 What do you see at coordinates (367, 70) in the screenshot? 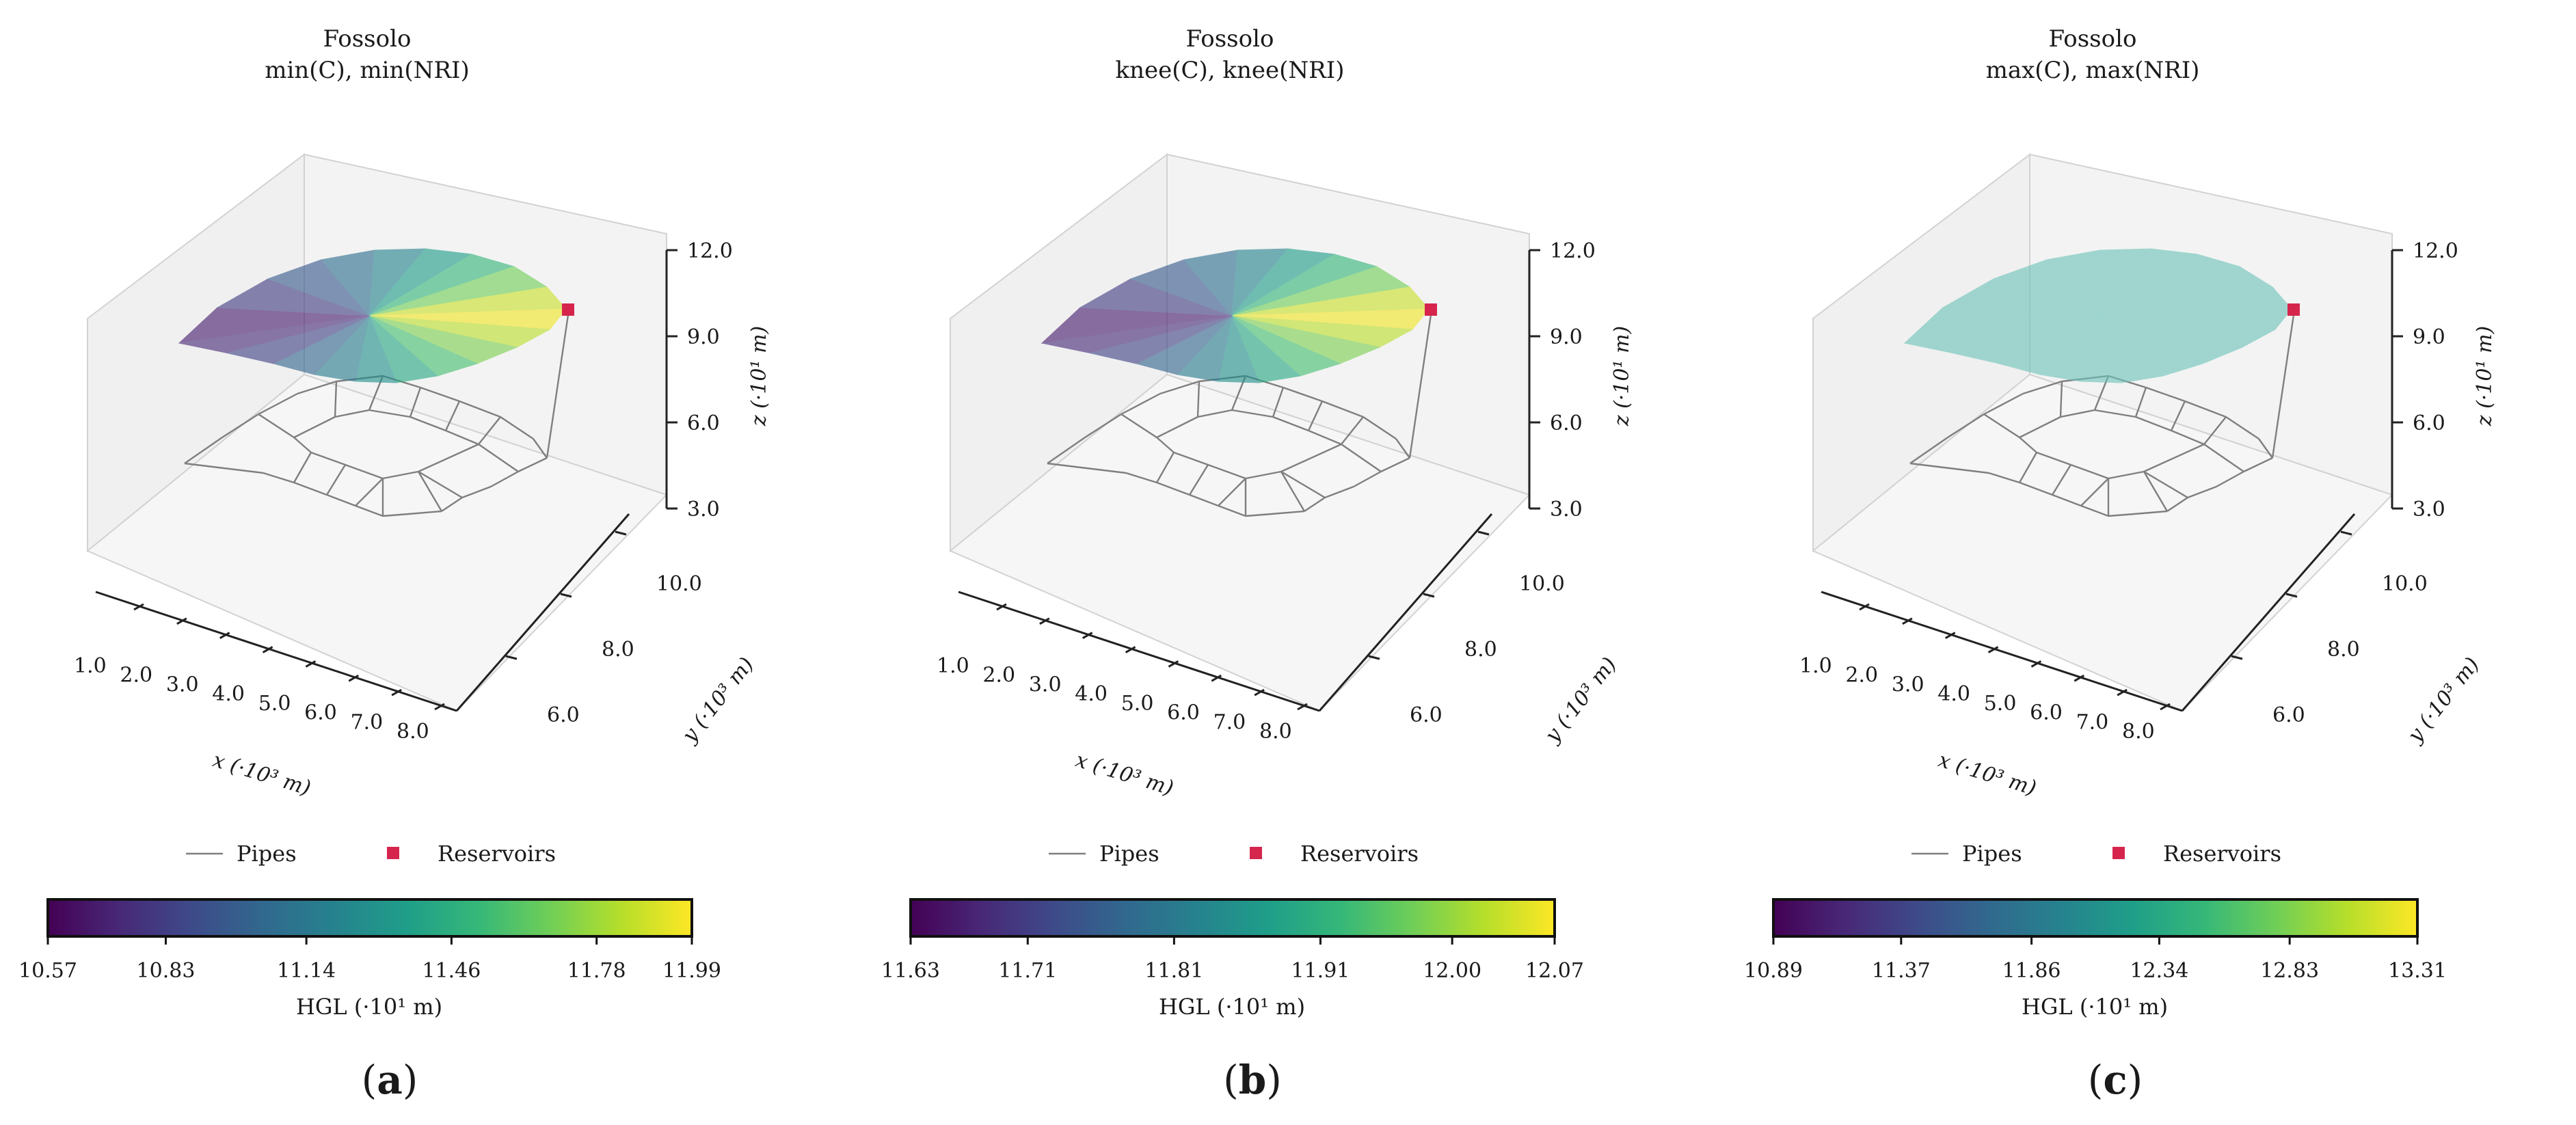
I see `panel-subtitle: min(C), min(NRI)` at bounding box center [367, 70].